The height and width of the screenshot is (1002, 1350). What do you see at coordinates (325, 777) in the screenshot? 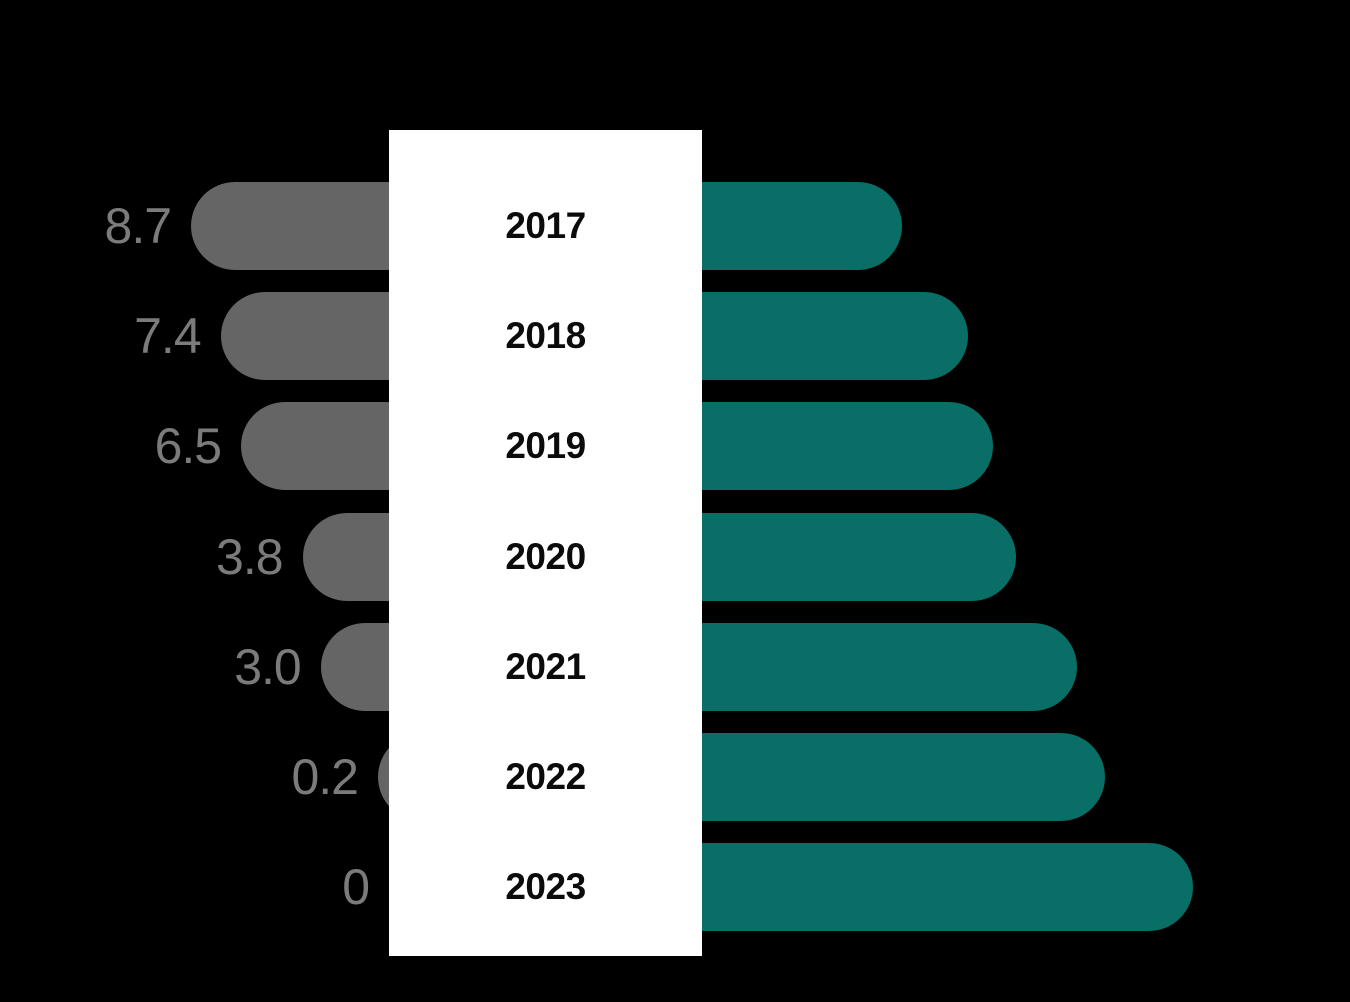
I see `left-value-label: 0.2` at bounding box center [325, 777].